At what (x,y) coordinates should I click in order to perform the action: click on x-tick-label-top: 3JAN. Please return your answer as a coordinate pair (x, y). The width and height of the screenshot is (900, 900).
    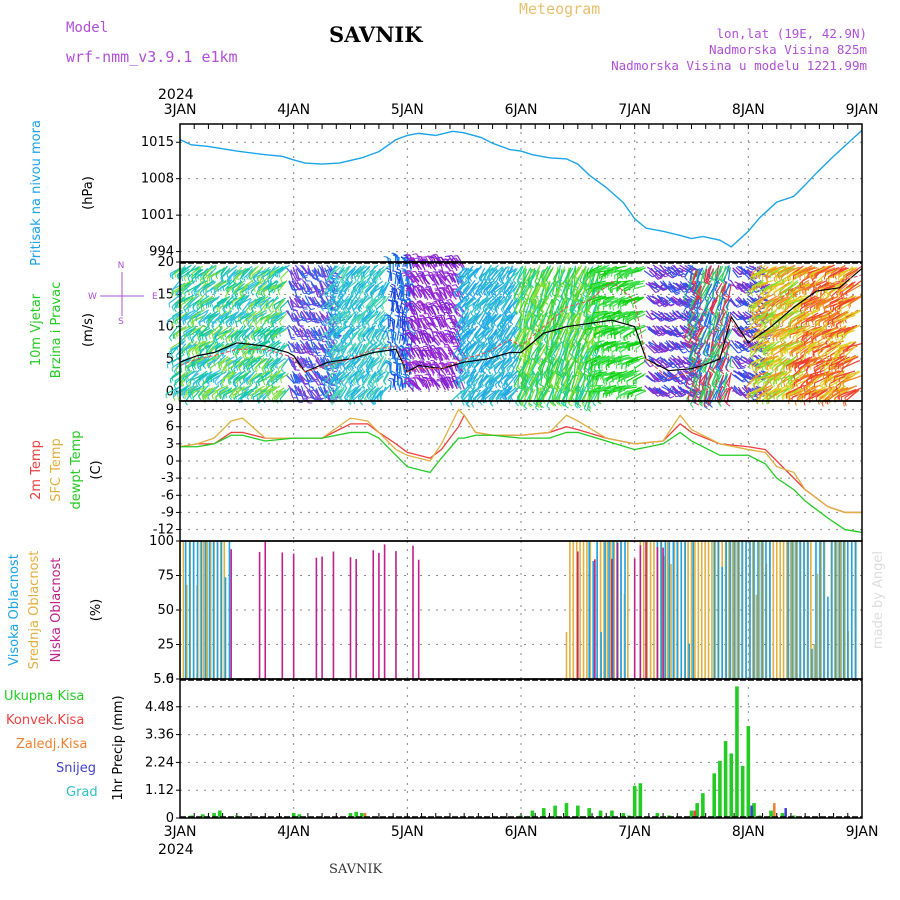
    Looking at the image, I should click on (180, 110).